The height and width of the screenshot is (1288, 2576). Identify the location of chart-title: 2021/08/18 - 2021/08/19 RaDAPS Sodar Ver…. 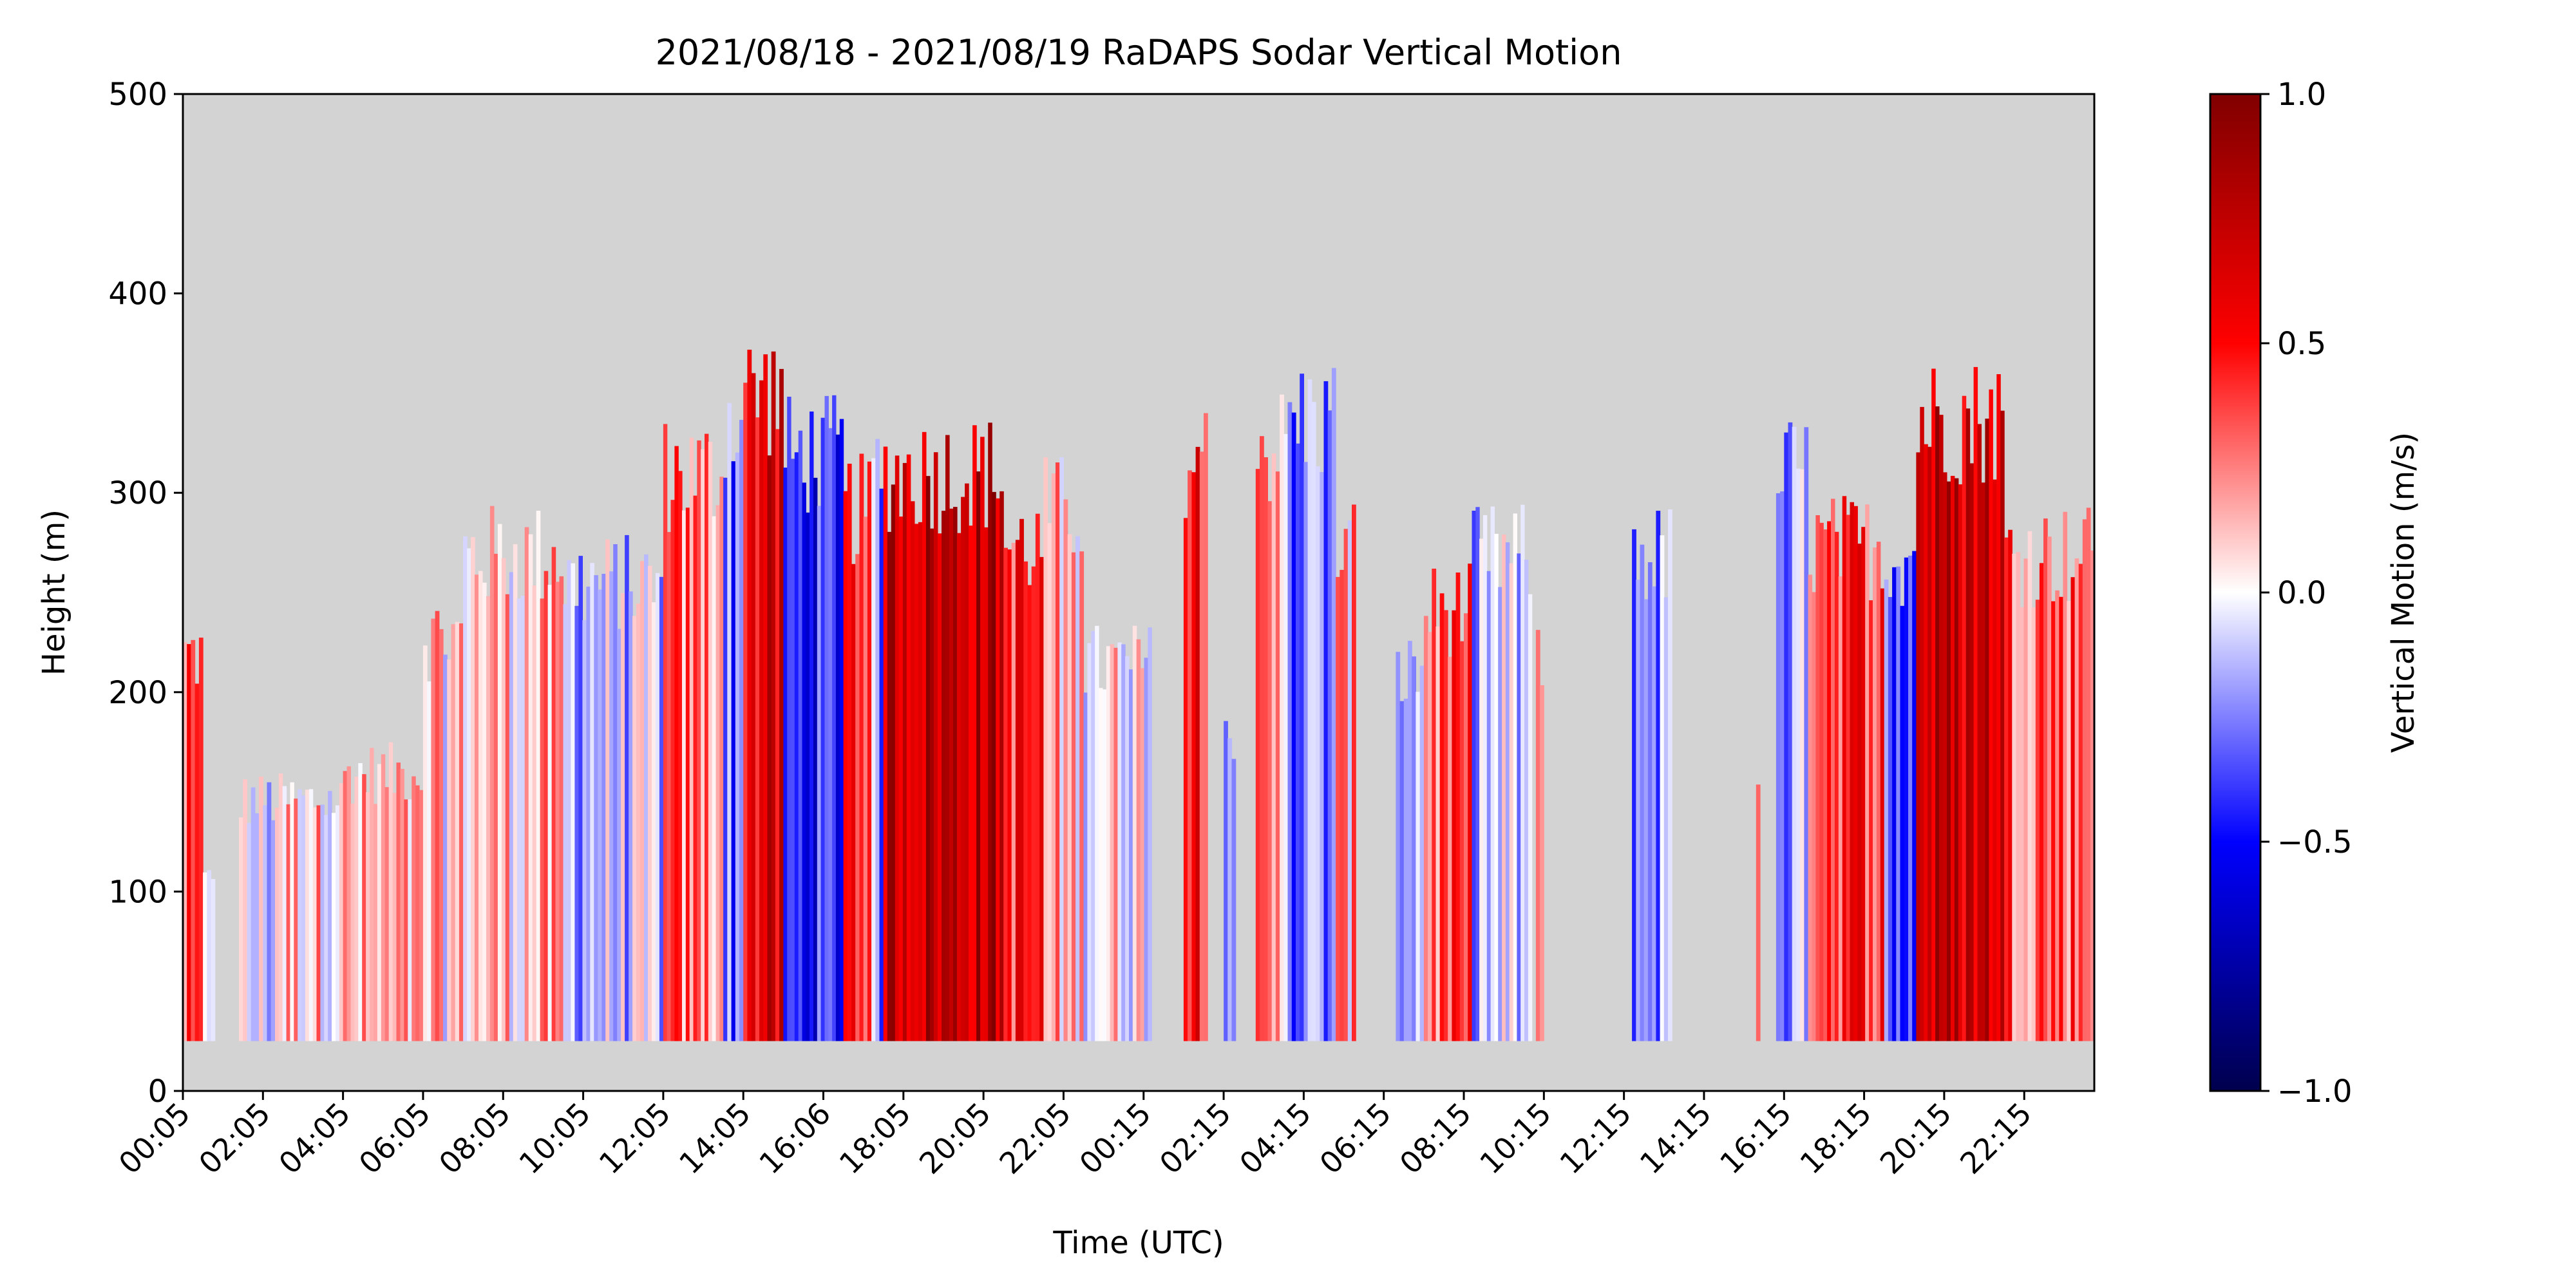
(1139, 52).